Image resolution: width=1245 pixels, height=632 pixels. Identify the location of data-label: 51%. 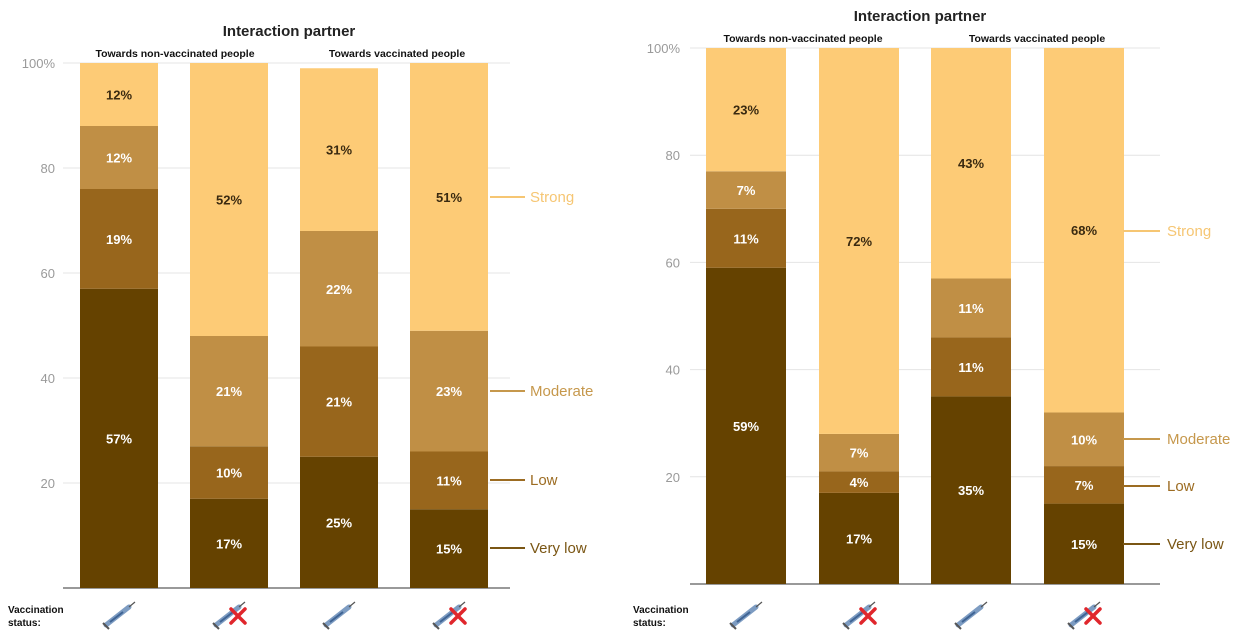
(449, 197).